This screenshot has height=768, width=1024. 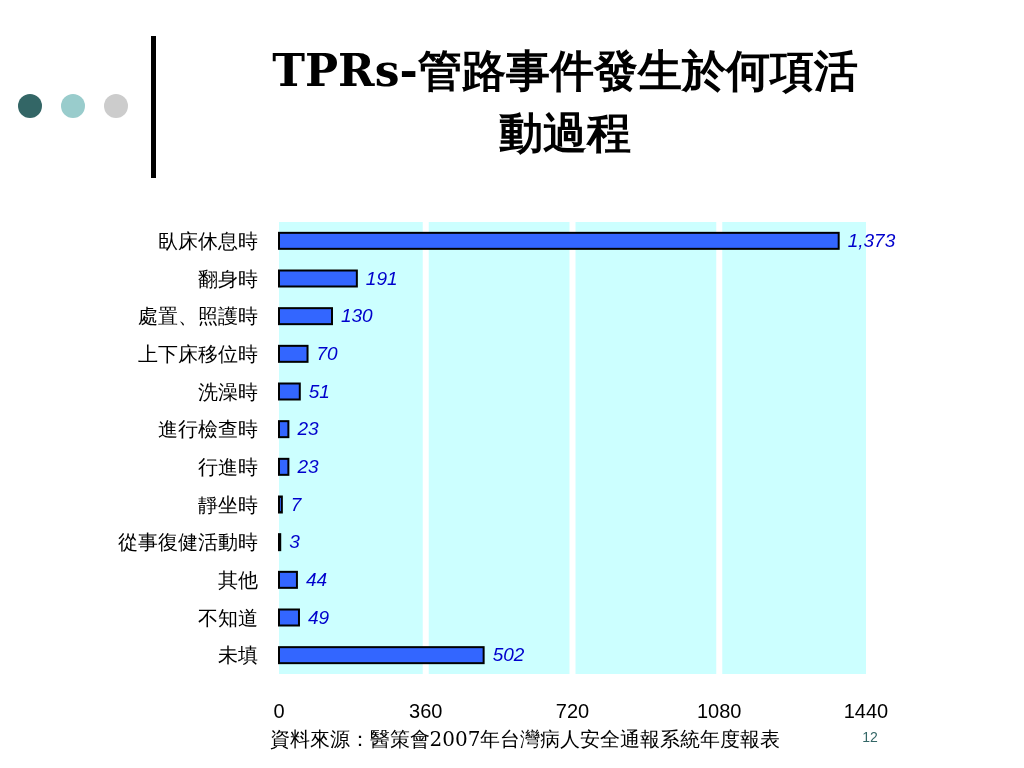 What do you see at coordinates (870, 737) in the screenshot?
I see `text: 12` at bounding box center [870, 737].